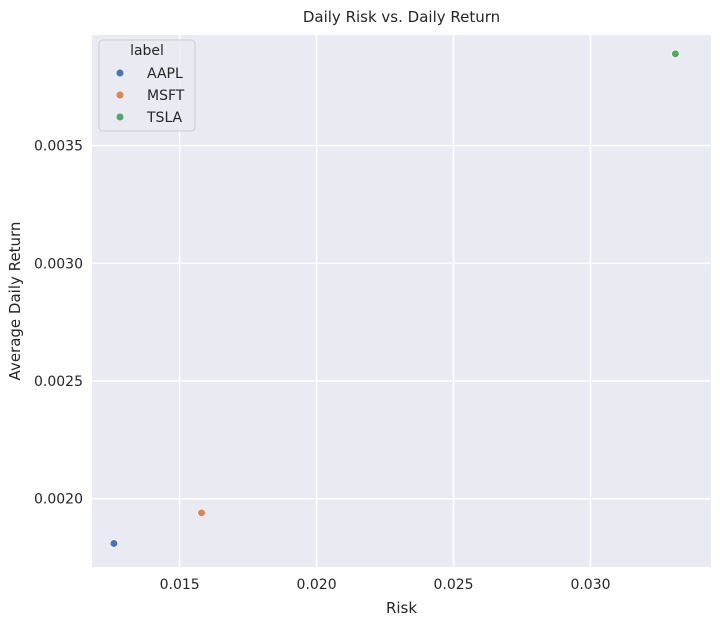 The image size is (720, 627). Describe the element at coordinates (590, 585) in the screenshot. I see `x-tick-label: 0.030` at that location.